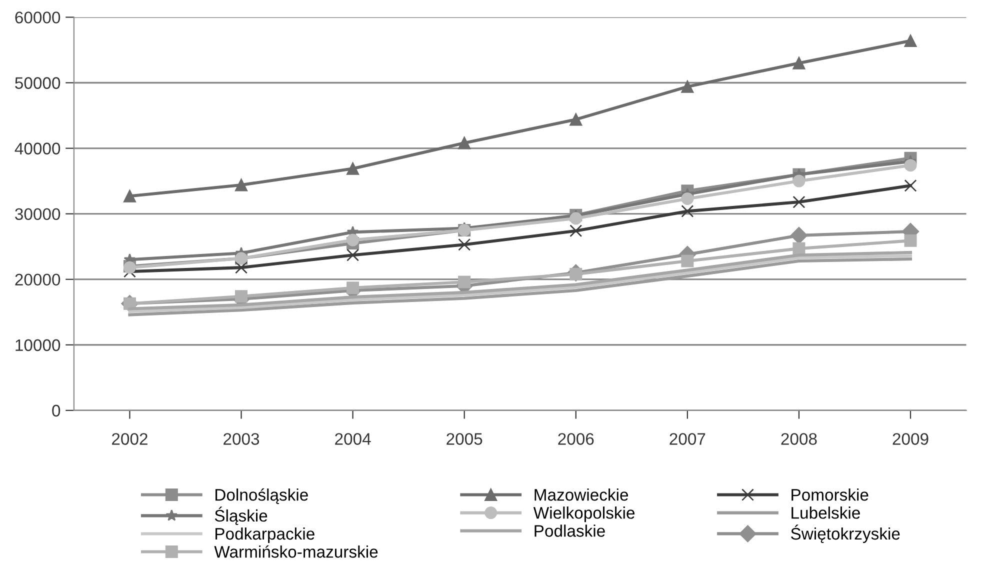 This screenshot has height=574, width=986. What do you see at coordinates (241, 515) in the screenshot?
I see `legend-label: Śląskie` at bounding box center [241, 515].